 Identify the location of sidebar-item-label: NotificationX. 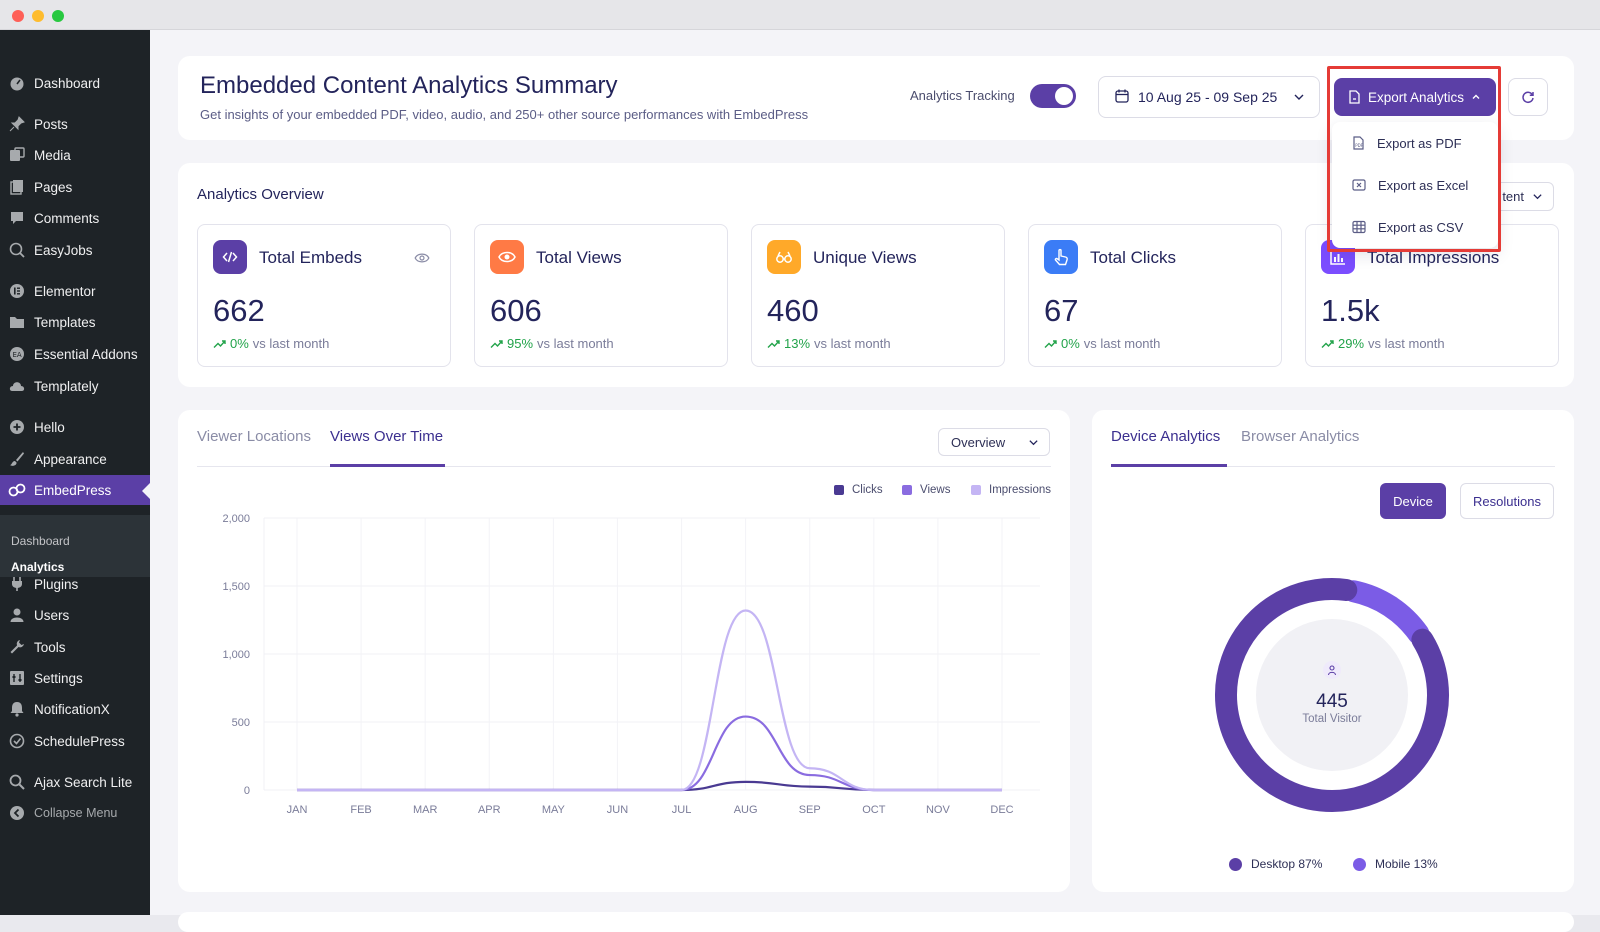
(72, 709).